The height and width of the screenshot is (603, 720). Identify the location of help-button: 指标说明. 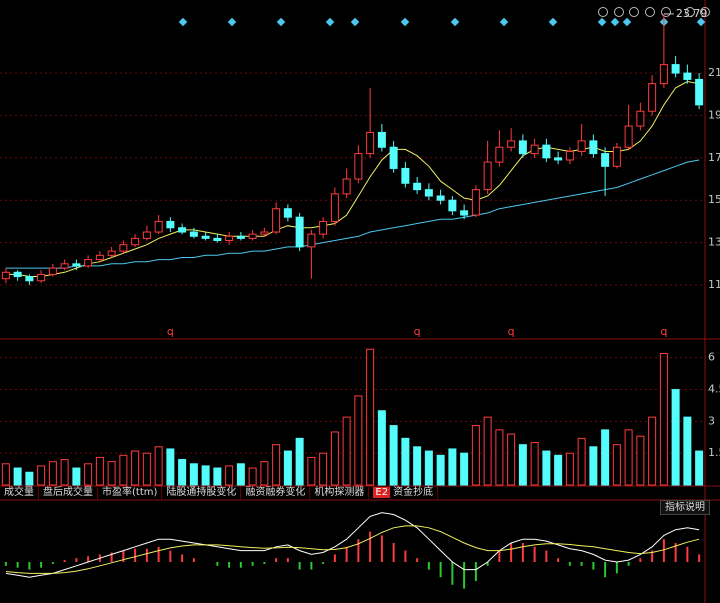
(685, 507).